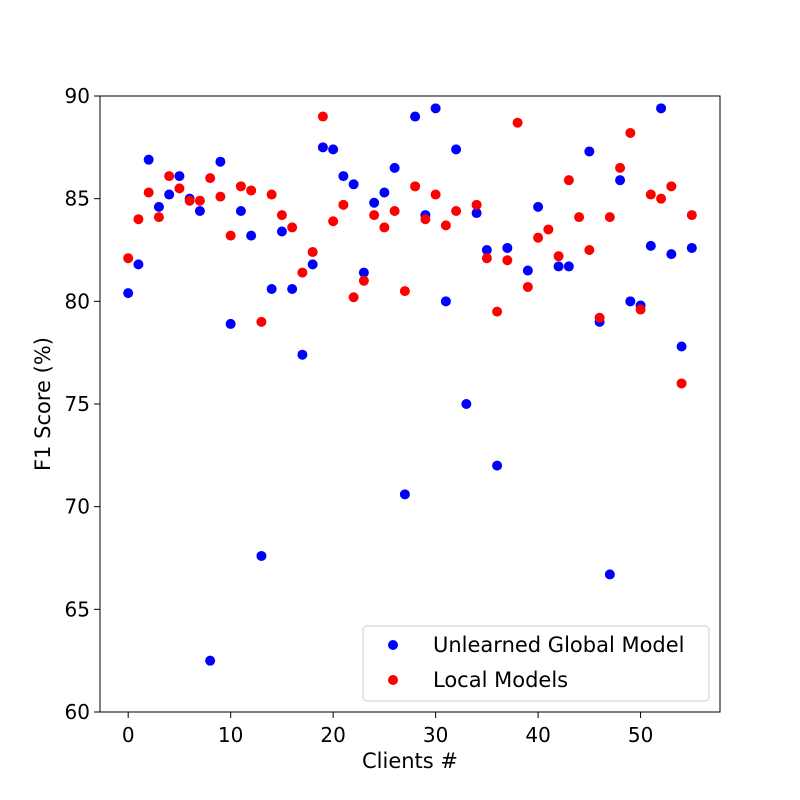  Describe the element at coordinates (332, 735) in the screenshot. I see `x-tick-label: 20` at that location.